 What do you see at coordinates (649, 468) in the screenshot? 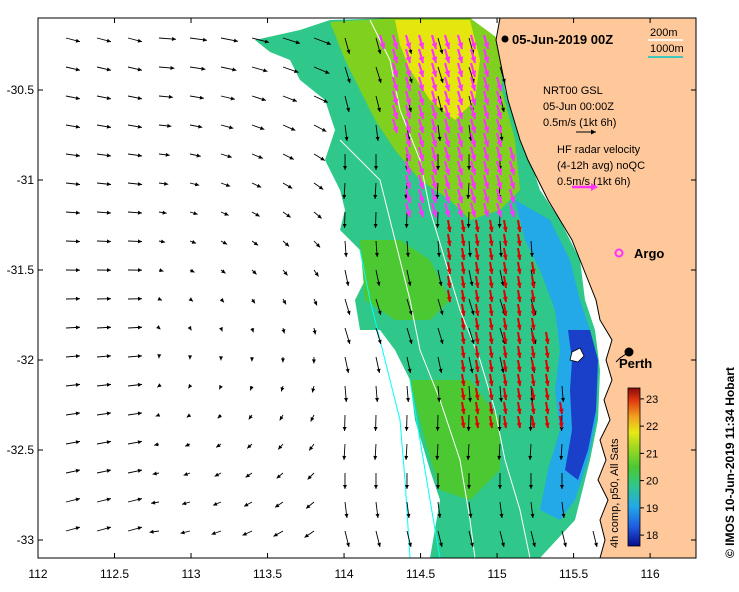
I see `colorbar-ticks: 18 19 20 21 22 23` at bounding box center [649, 468].